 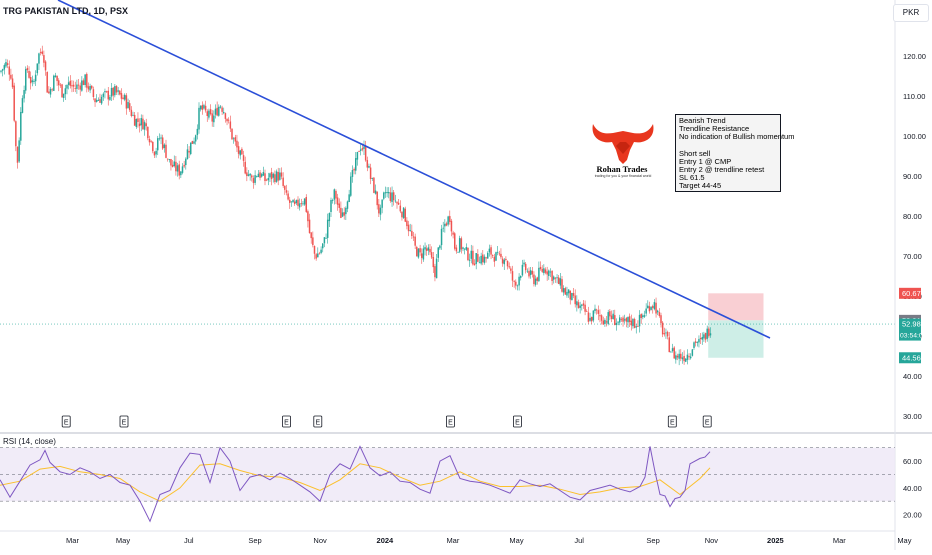 What do you see at coordinates (695, 153) in the screenshot?
I see `annotation-line: Short sell` at bounding box center [695, 153].